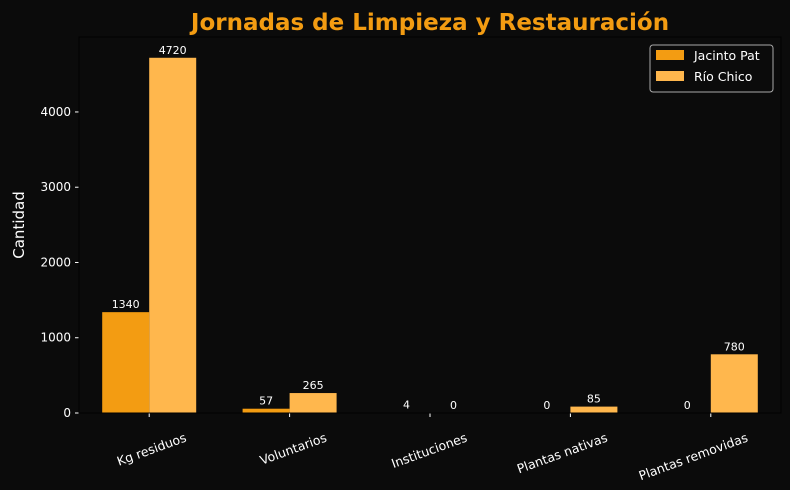  What do you see at coordinates (19, 224) in the screenshot?
I see `y-axis-label: Cantidad` at bounding box center [19, 224].